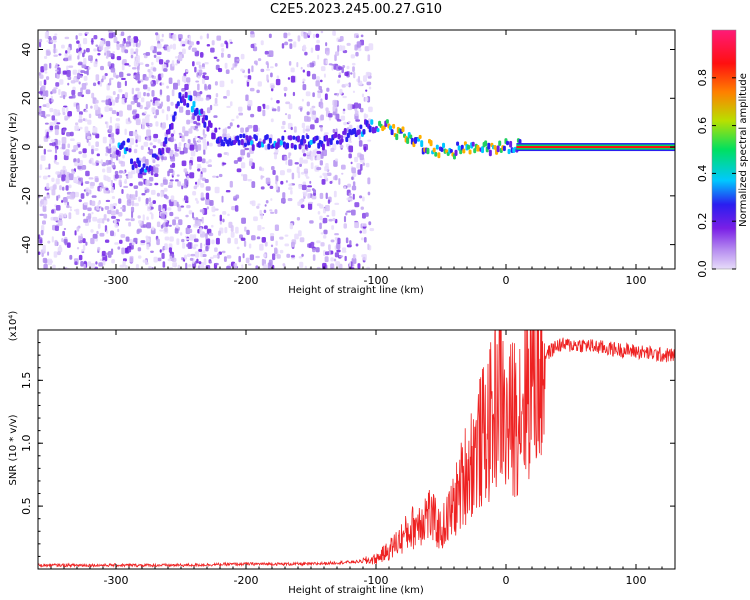 The width and height of the screenshot is (750, 600). I want to click on y-tick-label: 40, so click(26, 50).